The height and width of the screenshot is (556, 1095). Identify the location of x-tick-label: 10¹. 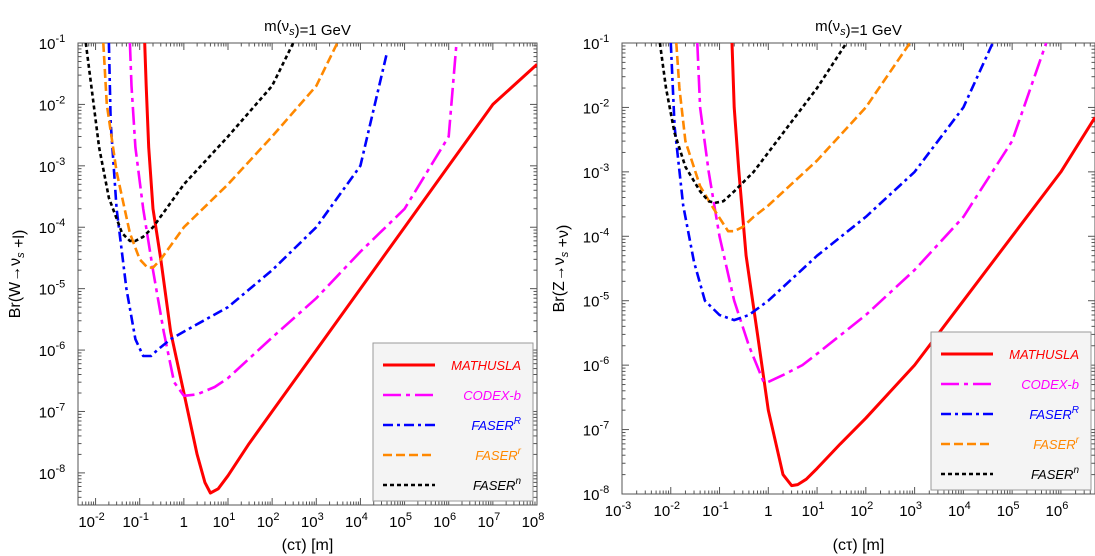
(224, 521).